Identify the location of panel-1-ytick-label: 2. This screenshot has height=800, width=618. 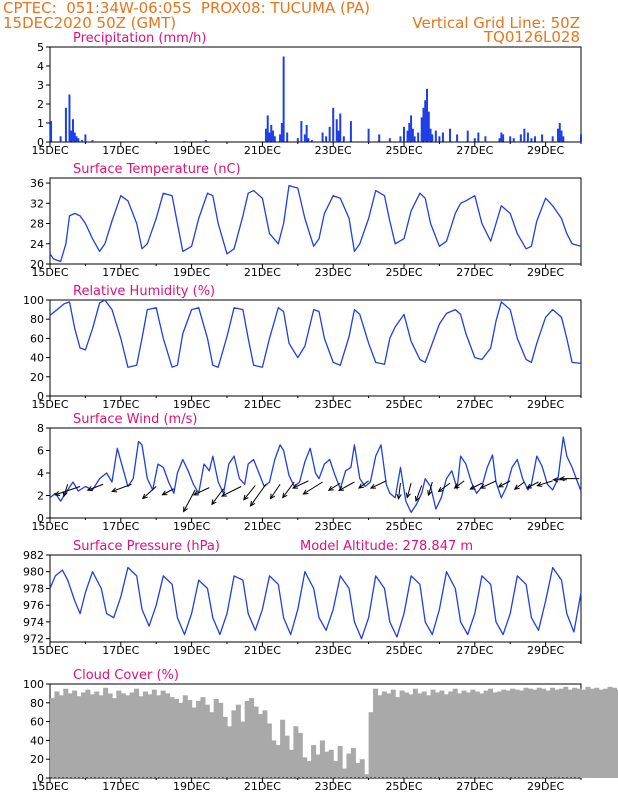
(40, 104).